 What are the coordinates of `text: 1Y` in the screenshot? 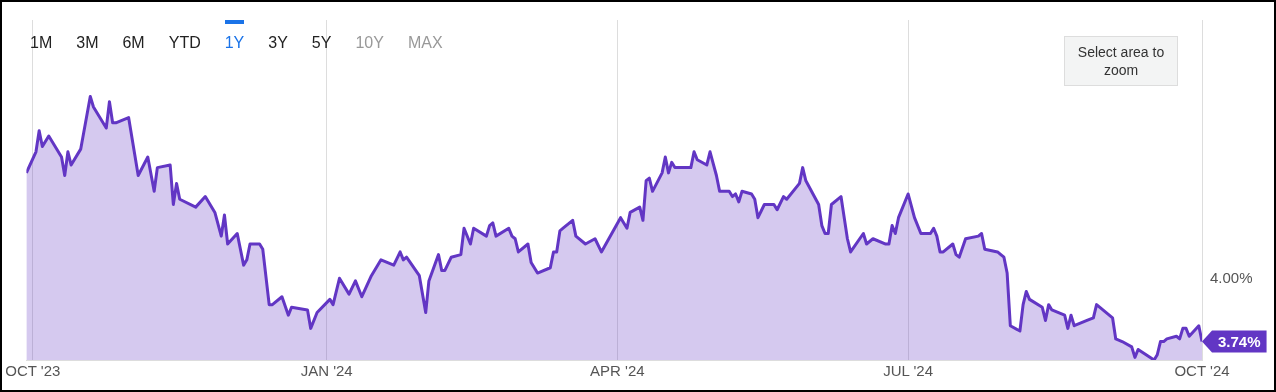 It's located at (234, 43).